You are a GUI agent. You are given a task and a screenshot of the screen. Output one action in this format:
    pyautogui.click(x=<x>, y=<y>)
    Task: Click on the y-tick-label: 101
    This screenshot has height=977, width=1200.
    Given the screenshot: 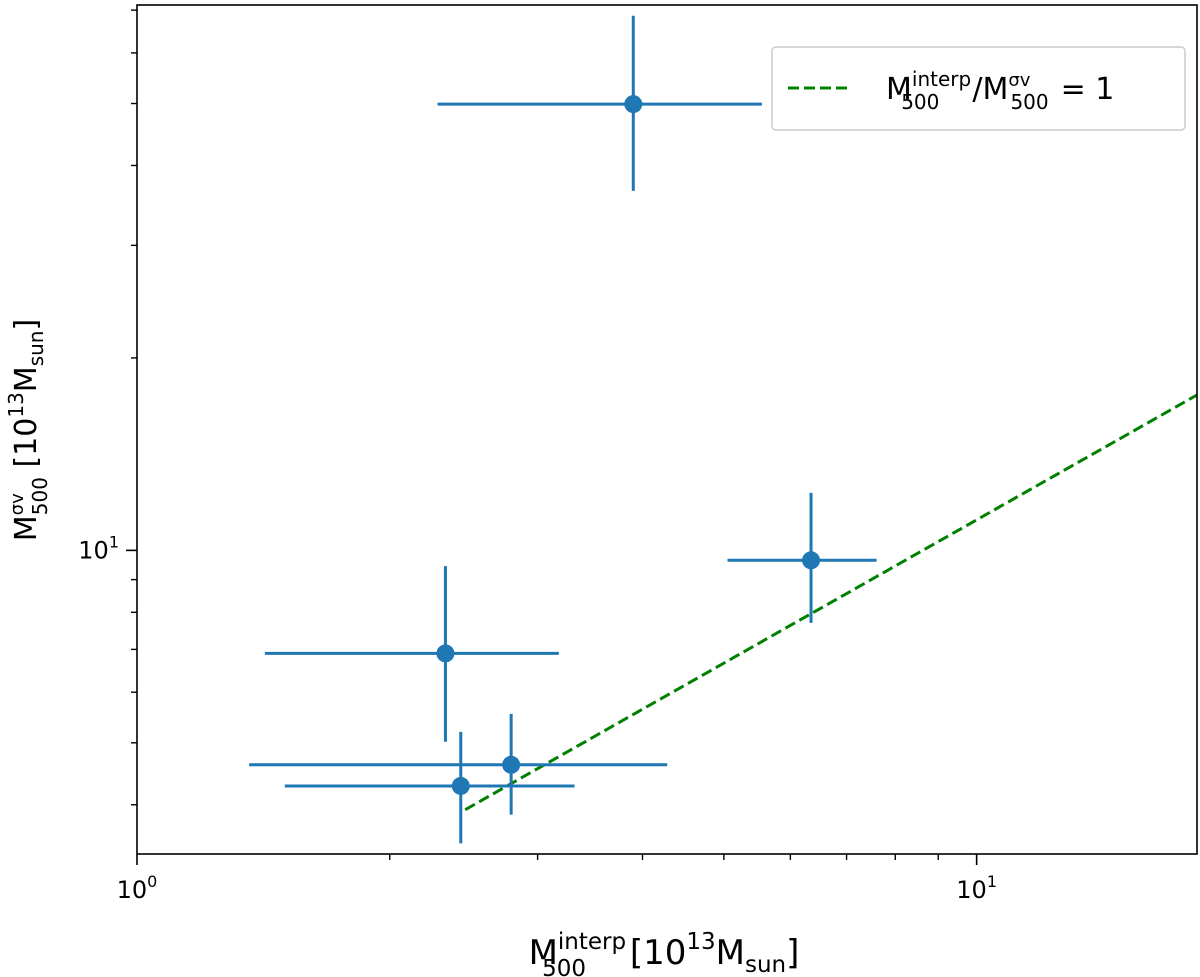 What is the action you would take?
    pyautogui.click(x=98, y=548)
    